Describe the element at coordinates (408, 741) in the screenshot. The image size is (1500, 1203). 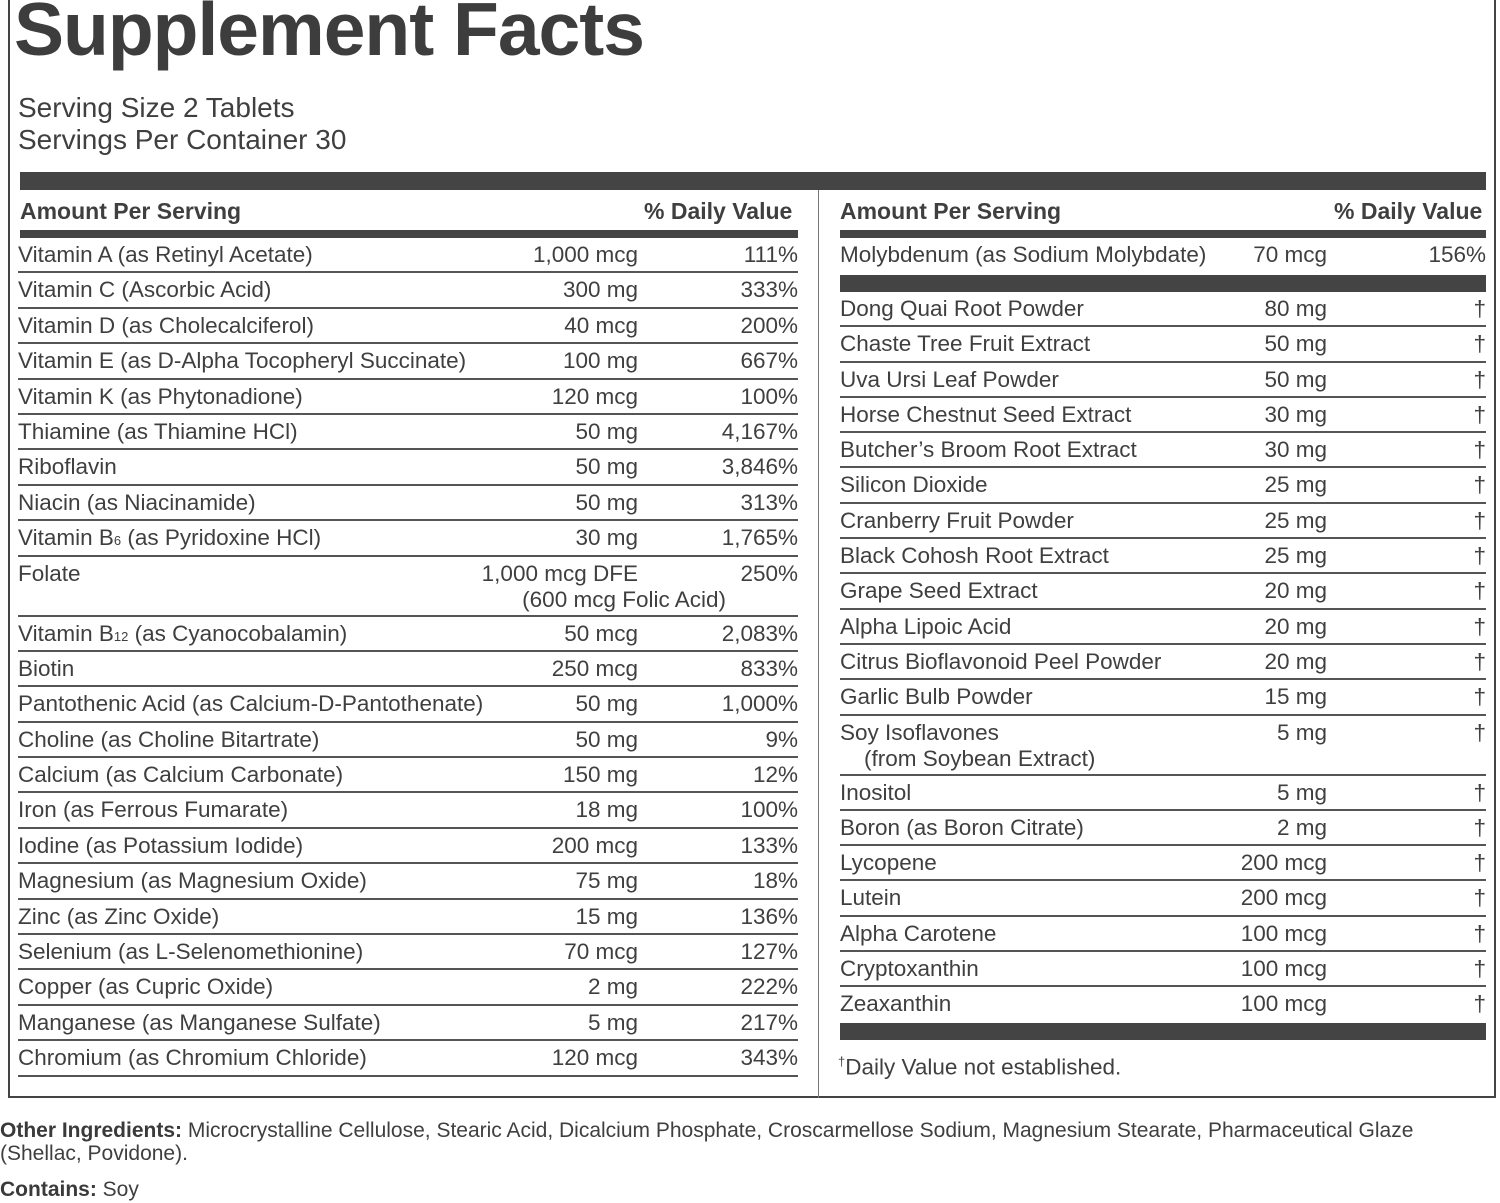
I see `table-row: Choline (as Choline Bitartrate) 50 mg 9%` at that location.